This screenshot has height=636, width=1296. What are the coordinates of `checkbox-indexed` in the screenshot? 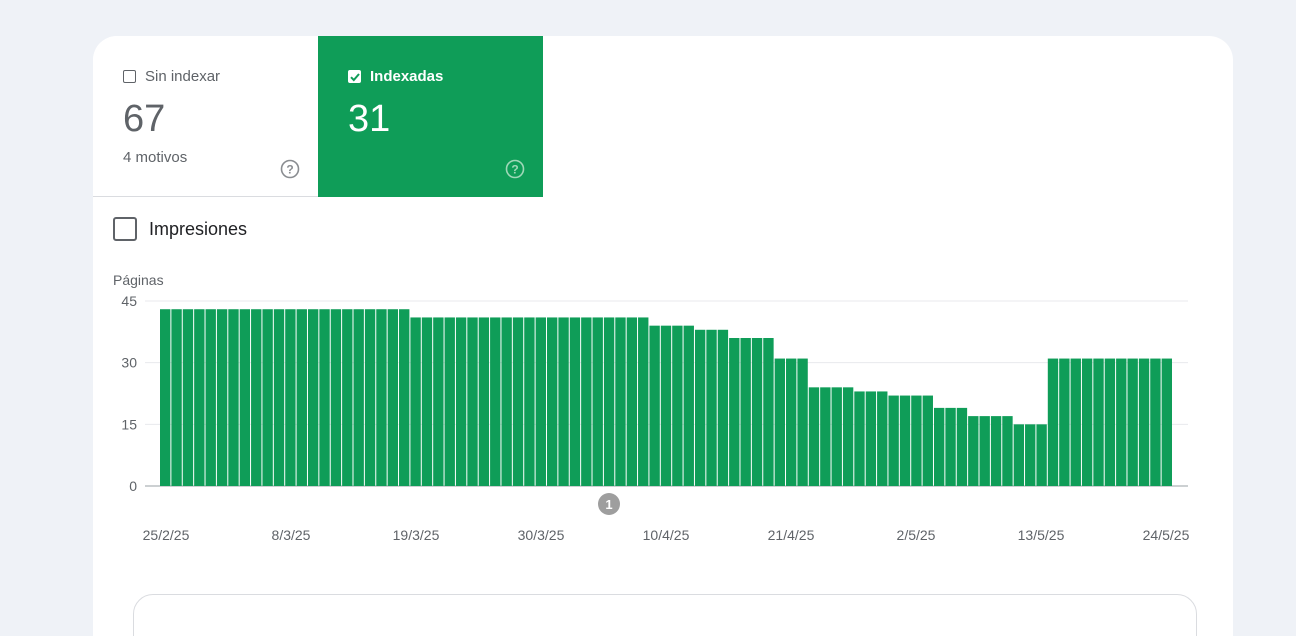 It's located at (354, 76).